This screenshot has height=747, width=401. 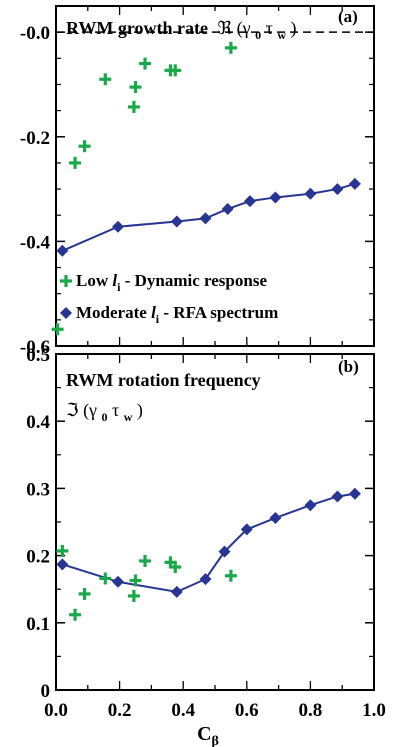 What do you see at coordinates (38, 489) in the screenshot?
I see `panel-b-ytick-label: 0.3` at bounding box center [38, 489].